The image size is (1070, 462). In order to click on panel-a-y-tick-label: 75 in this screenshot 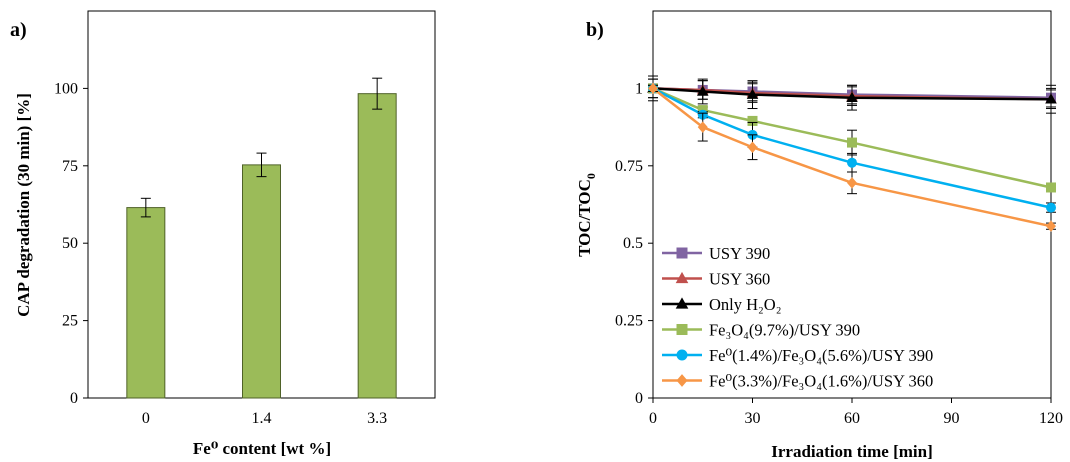, I will do `click(70, 166)`.